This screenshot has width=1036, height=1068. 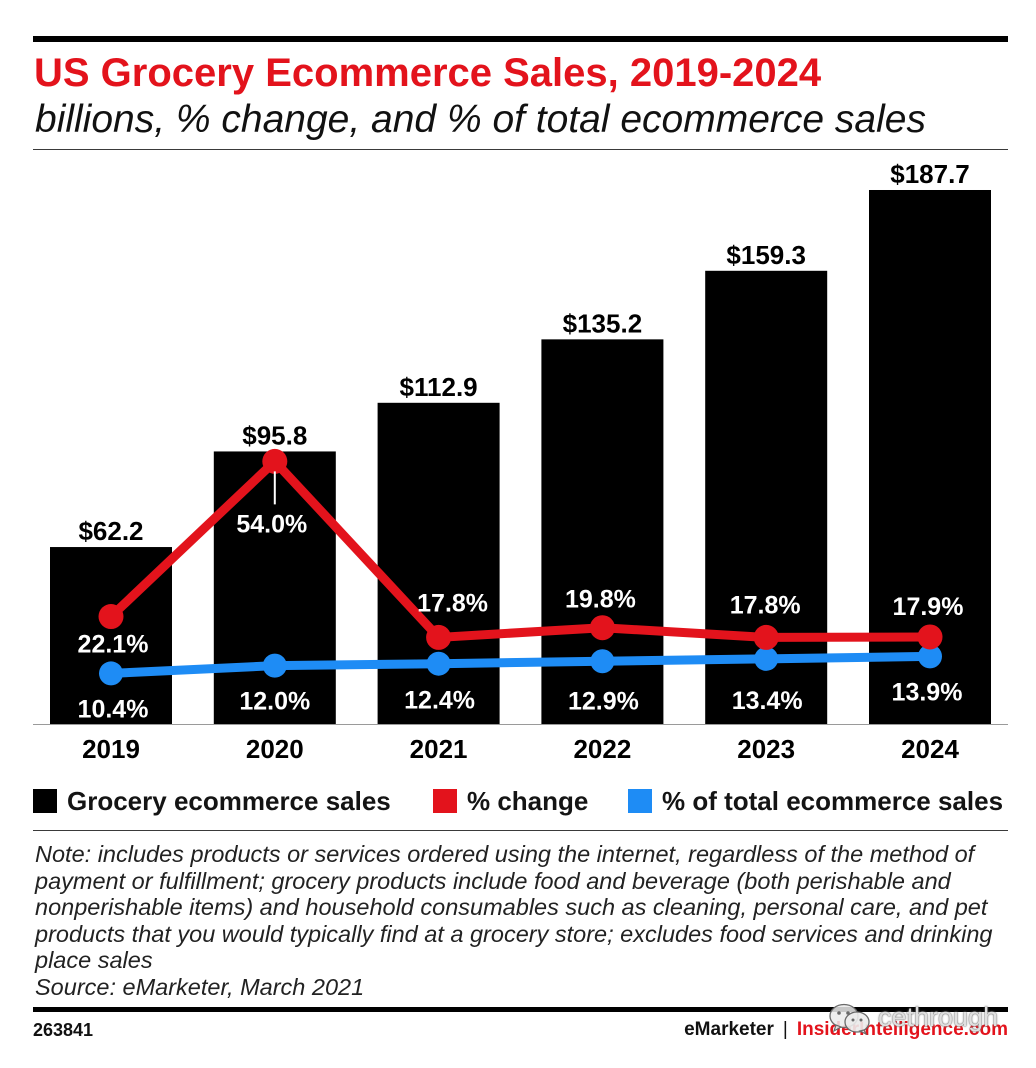 I want to click on top-rule, so click(x=520, y=39).